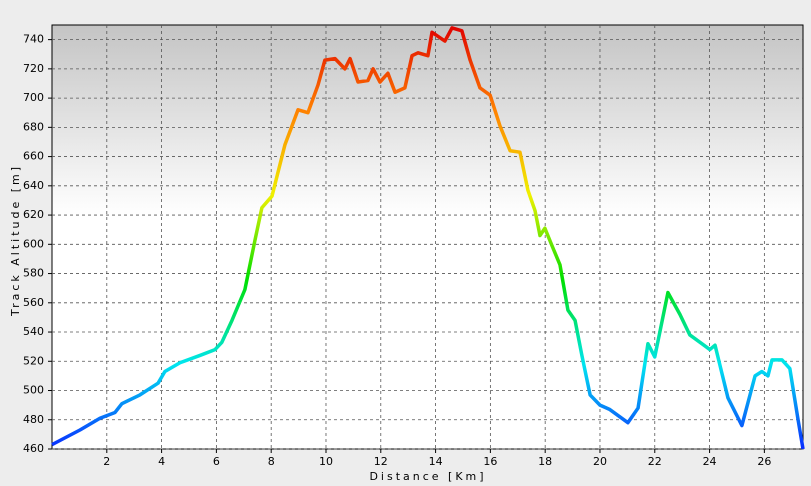 Image resolution: width=811 pixels, height=486 pixels. What do you see at coordinates (33, 390) in the screenshot?
I see `y-tick-label: 500` at bounding box center [33, 390].